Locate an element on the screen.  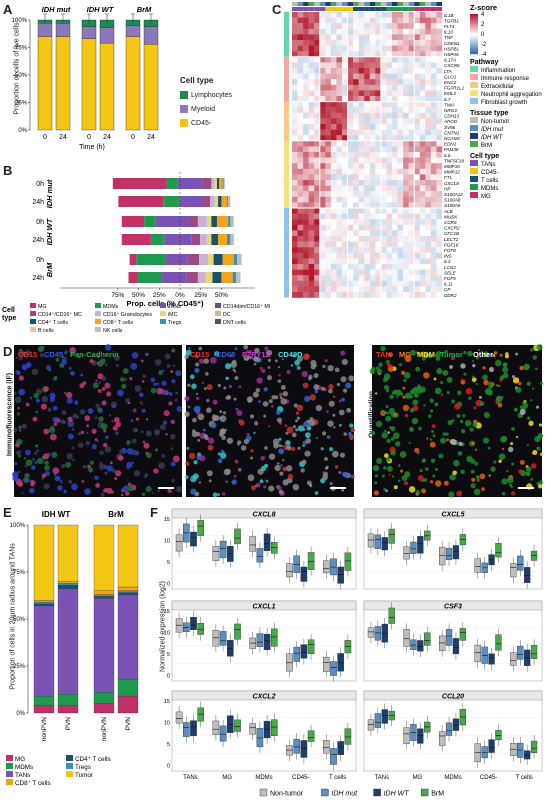
legend-label: MDMs is located at coordinates (111, 307).